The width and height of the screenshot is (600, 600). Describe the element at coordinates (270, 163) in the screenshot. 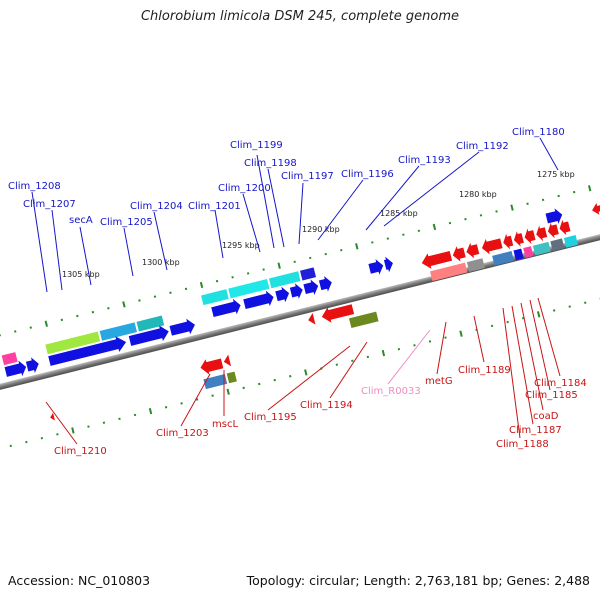

I see `gene-label: Clim_1198` at that location.